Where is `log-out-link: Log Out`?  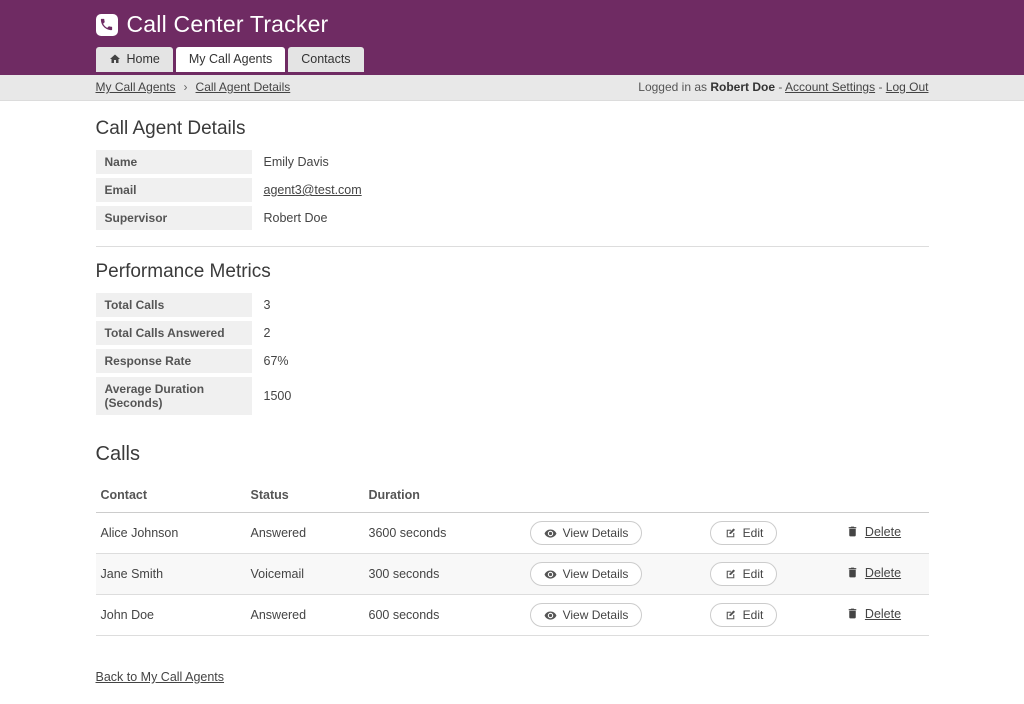 log-out-link: Log Out is located at coordinates (907, 87).